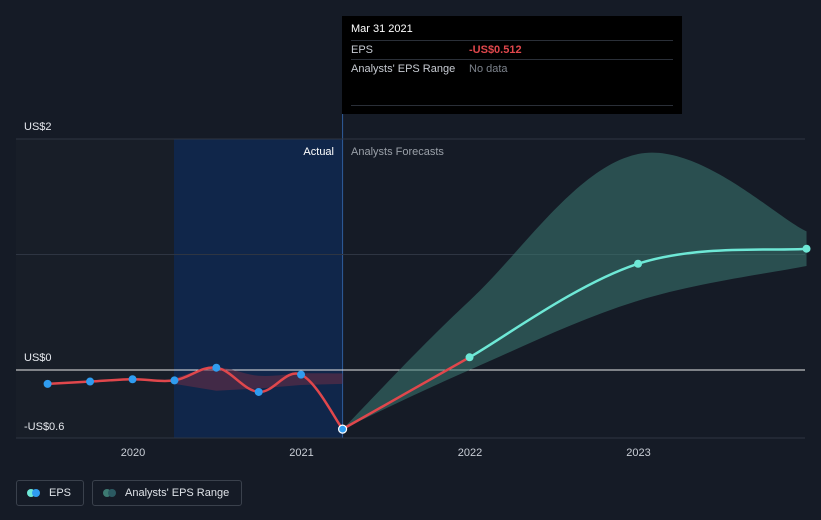 This screenshot has height=520, width=821. I want to click on x-tick-label: 2021, so click(301, 453).